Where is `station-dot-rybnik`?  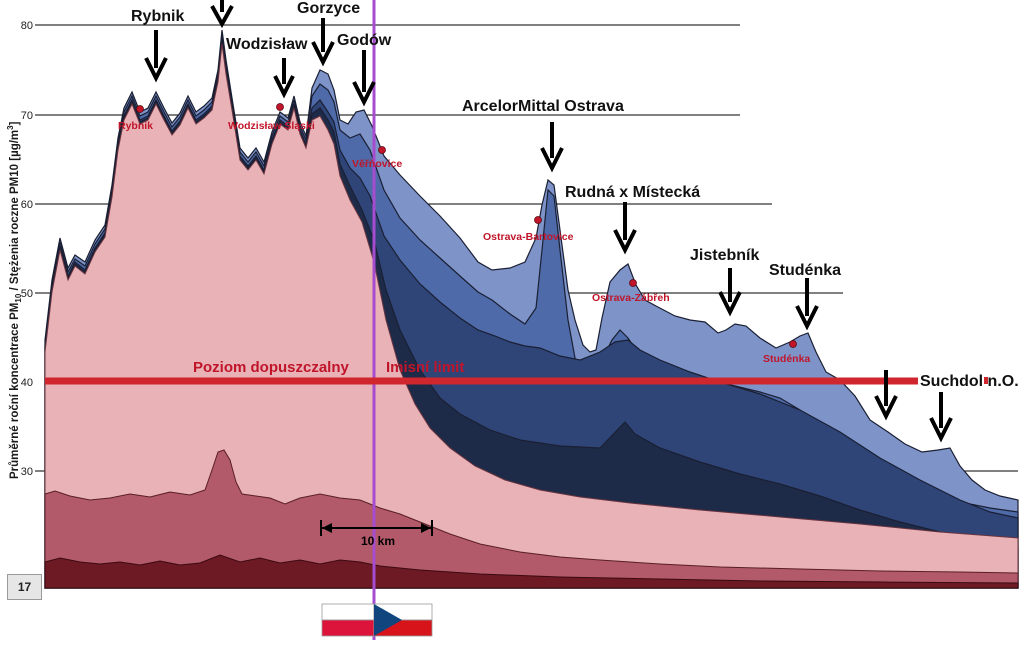
station-dot-rybnik is located at coordinates (140, 109).